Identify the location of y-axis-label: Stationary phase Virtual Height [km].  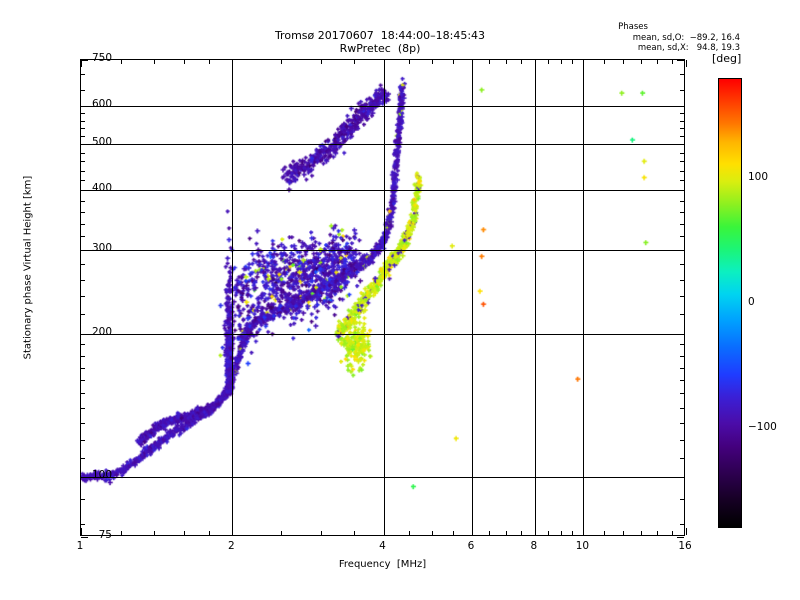
(28, 267).